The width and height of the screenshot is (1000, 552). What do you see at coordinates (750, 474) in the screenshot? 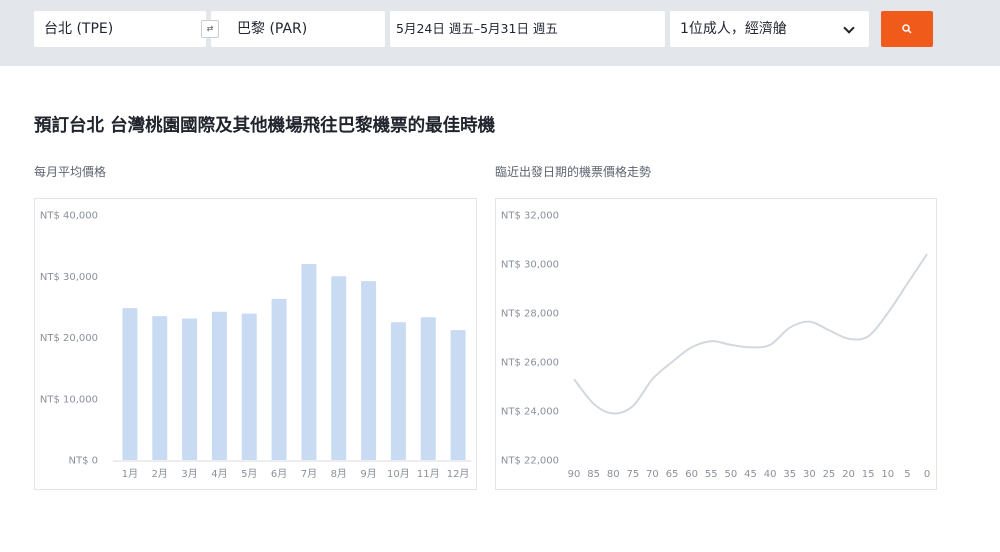
I see `x-tick-label: 45` at bounding box center [750, 474].